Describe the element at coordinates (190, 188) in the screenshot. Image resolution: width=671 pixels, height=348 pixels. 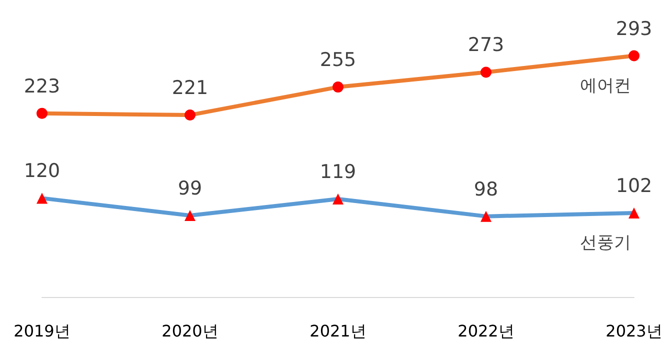
I see `data-label: 99` at that location.